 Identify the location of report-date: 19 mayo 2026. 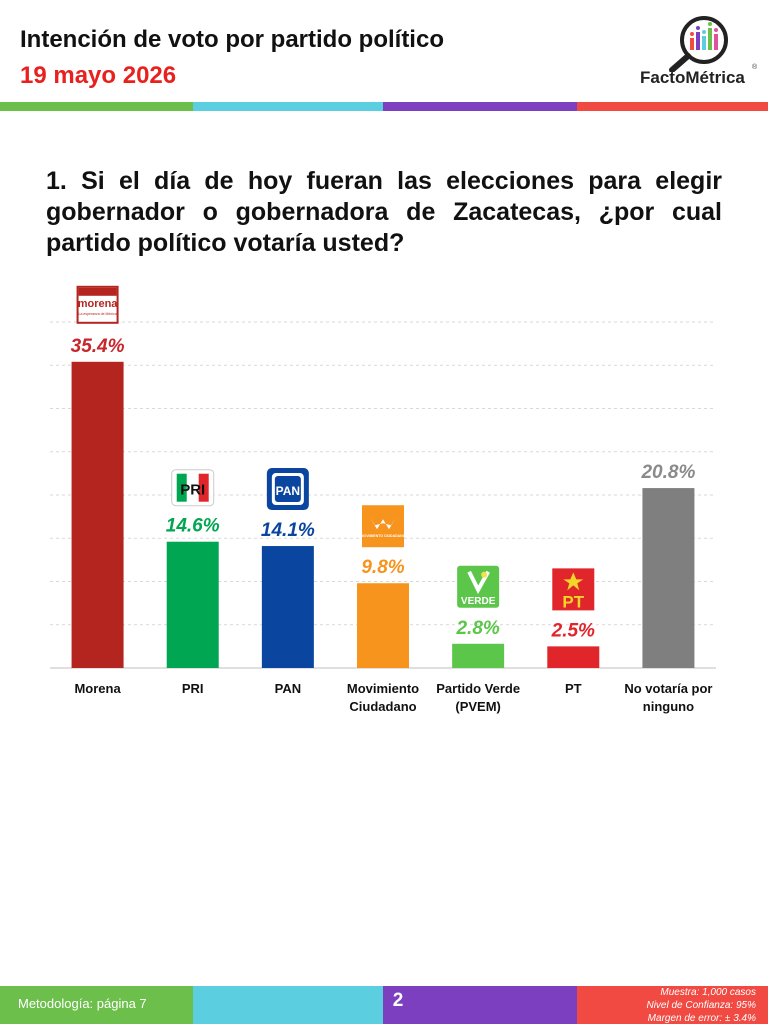
(98, 75).